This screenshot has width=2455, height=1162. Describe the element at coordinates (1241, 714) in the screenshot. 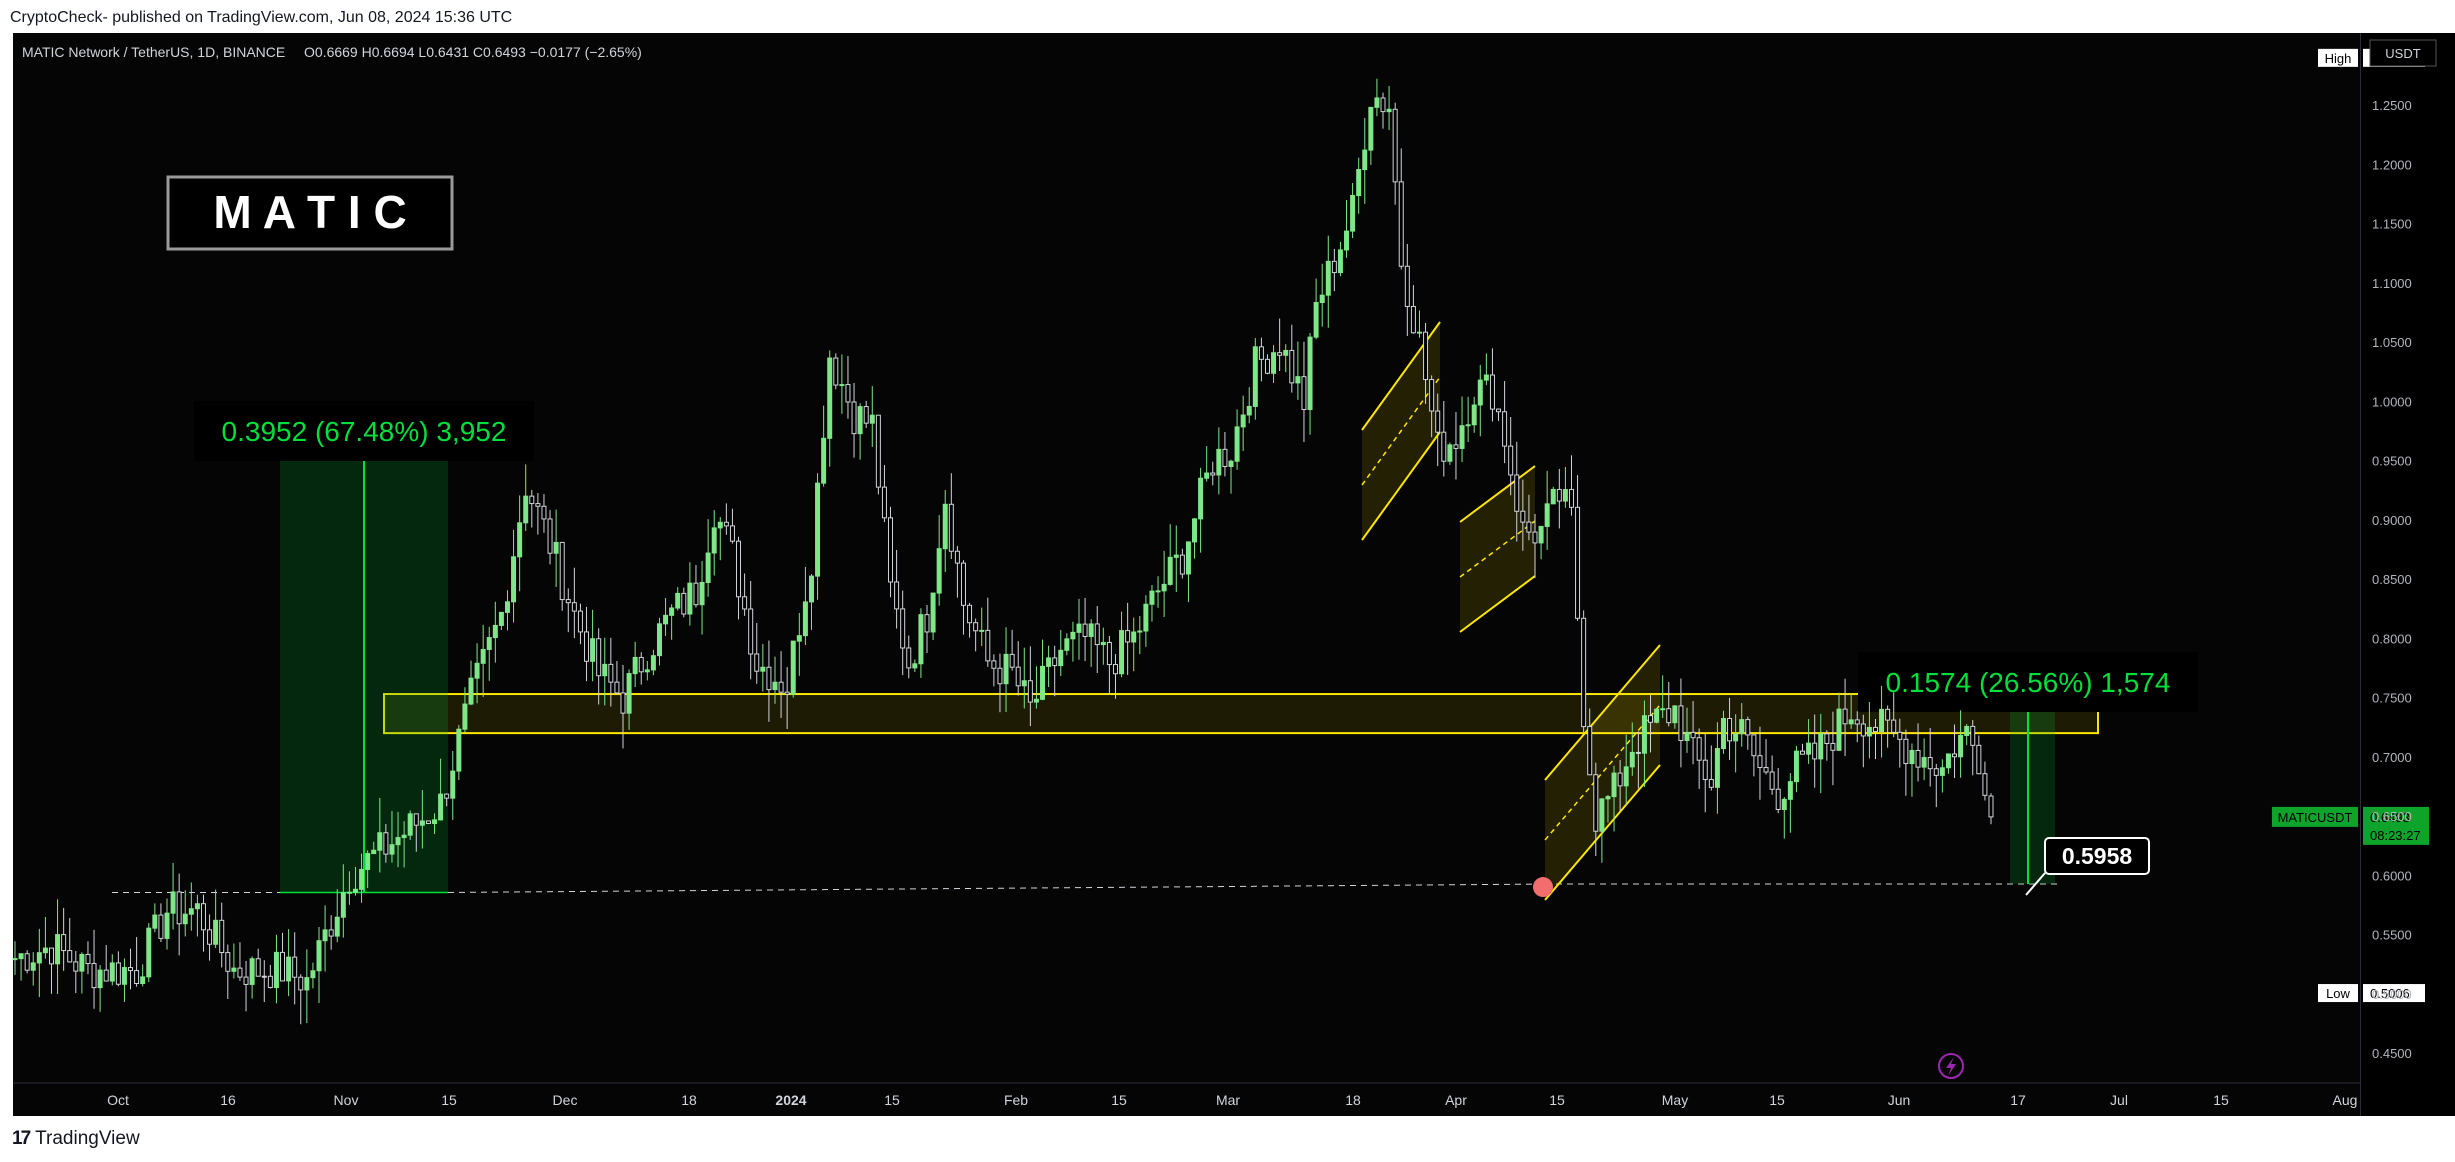

I see `support-zone` at that location.